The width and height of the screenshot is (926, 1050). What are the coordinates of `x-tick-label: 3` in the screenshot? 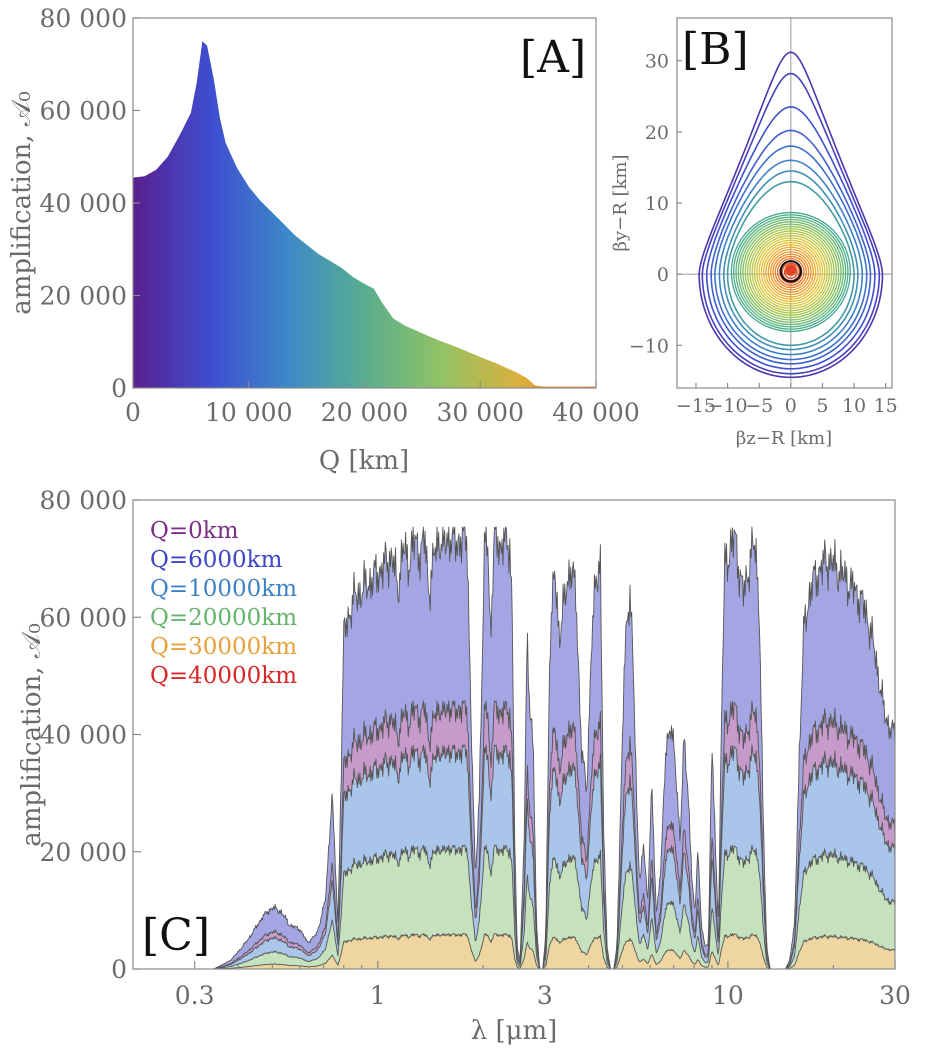 It's located at (545, 995).